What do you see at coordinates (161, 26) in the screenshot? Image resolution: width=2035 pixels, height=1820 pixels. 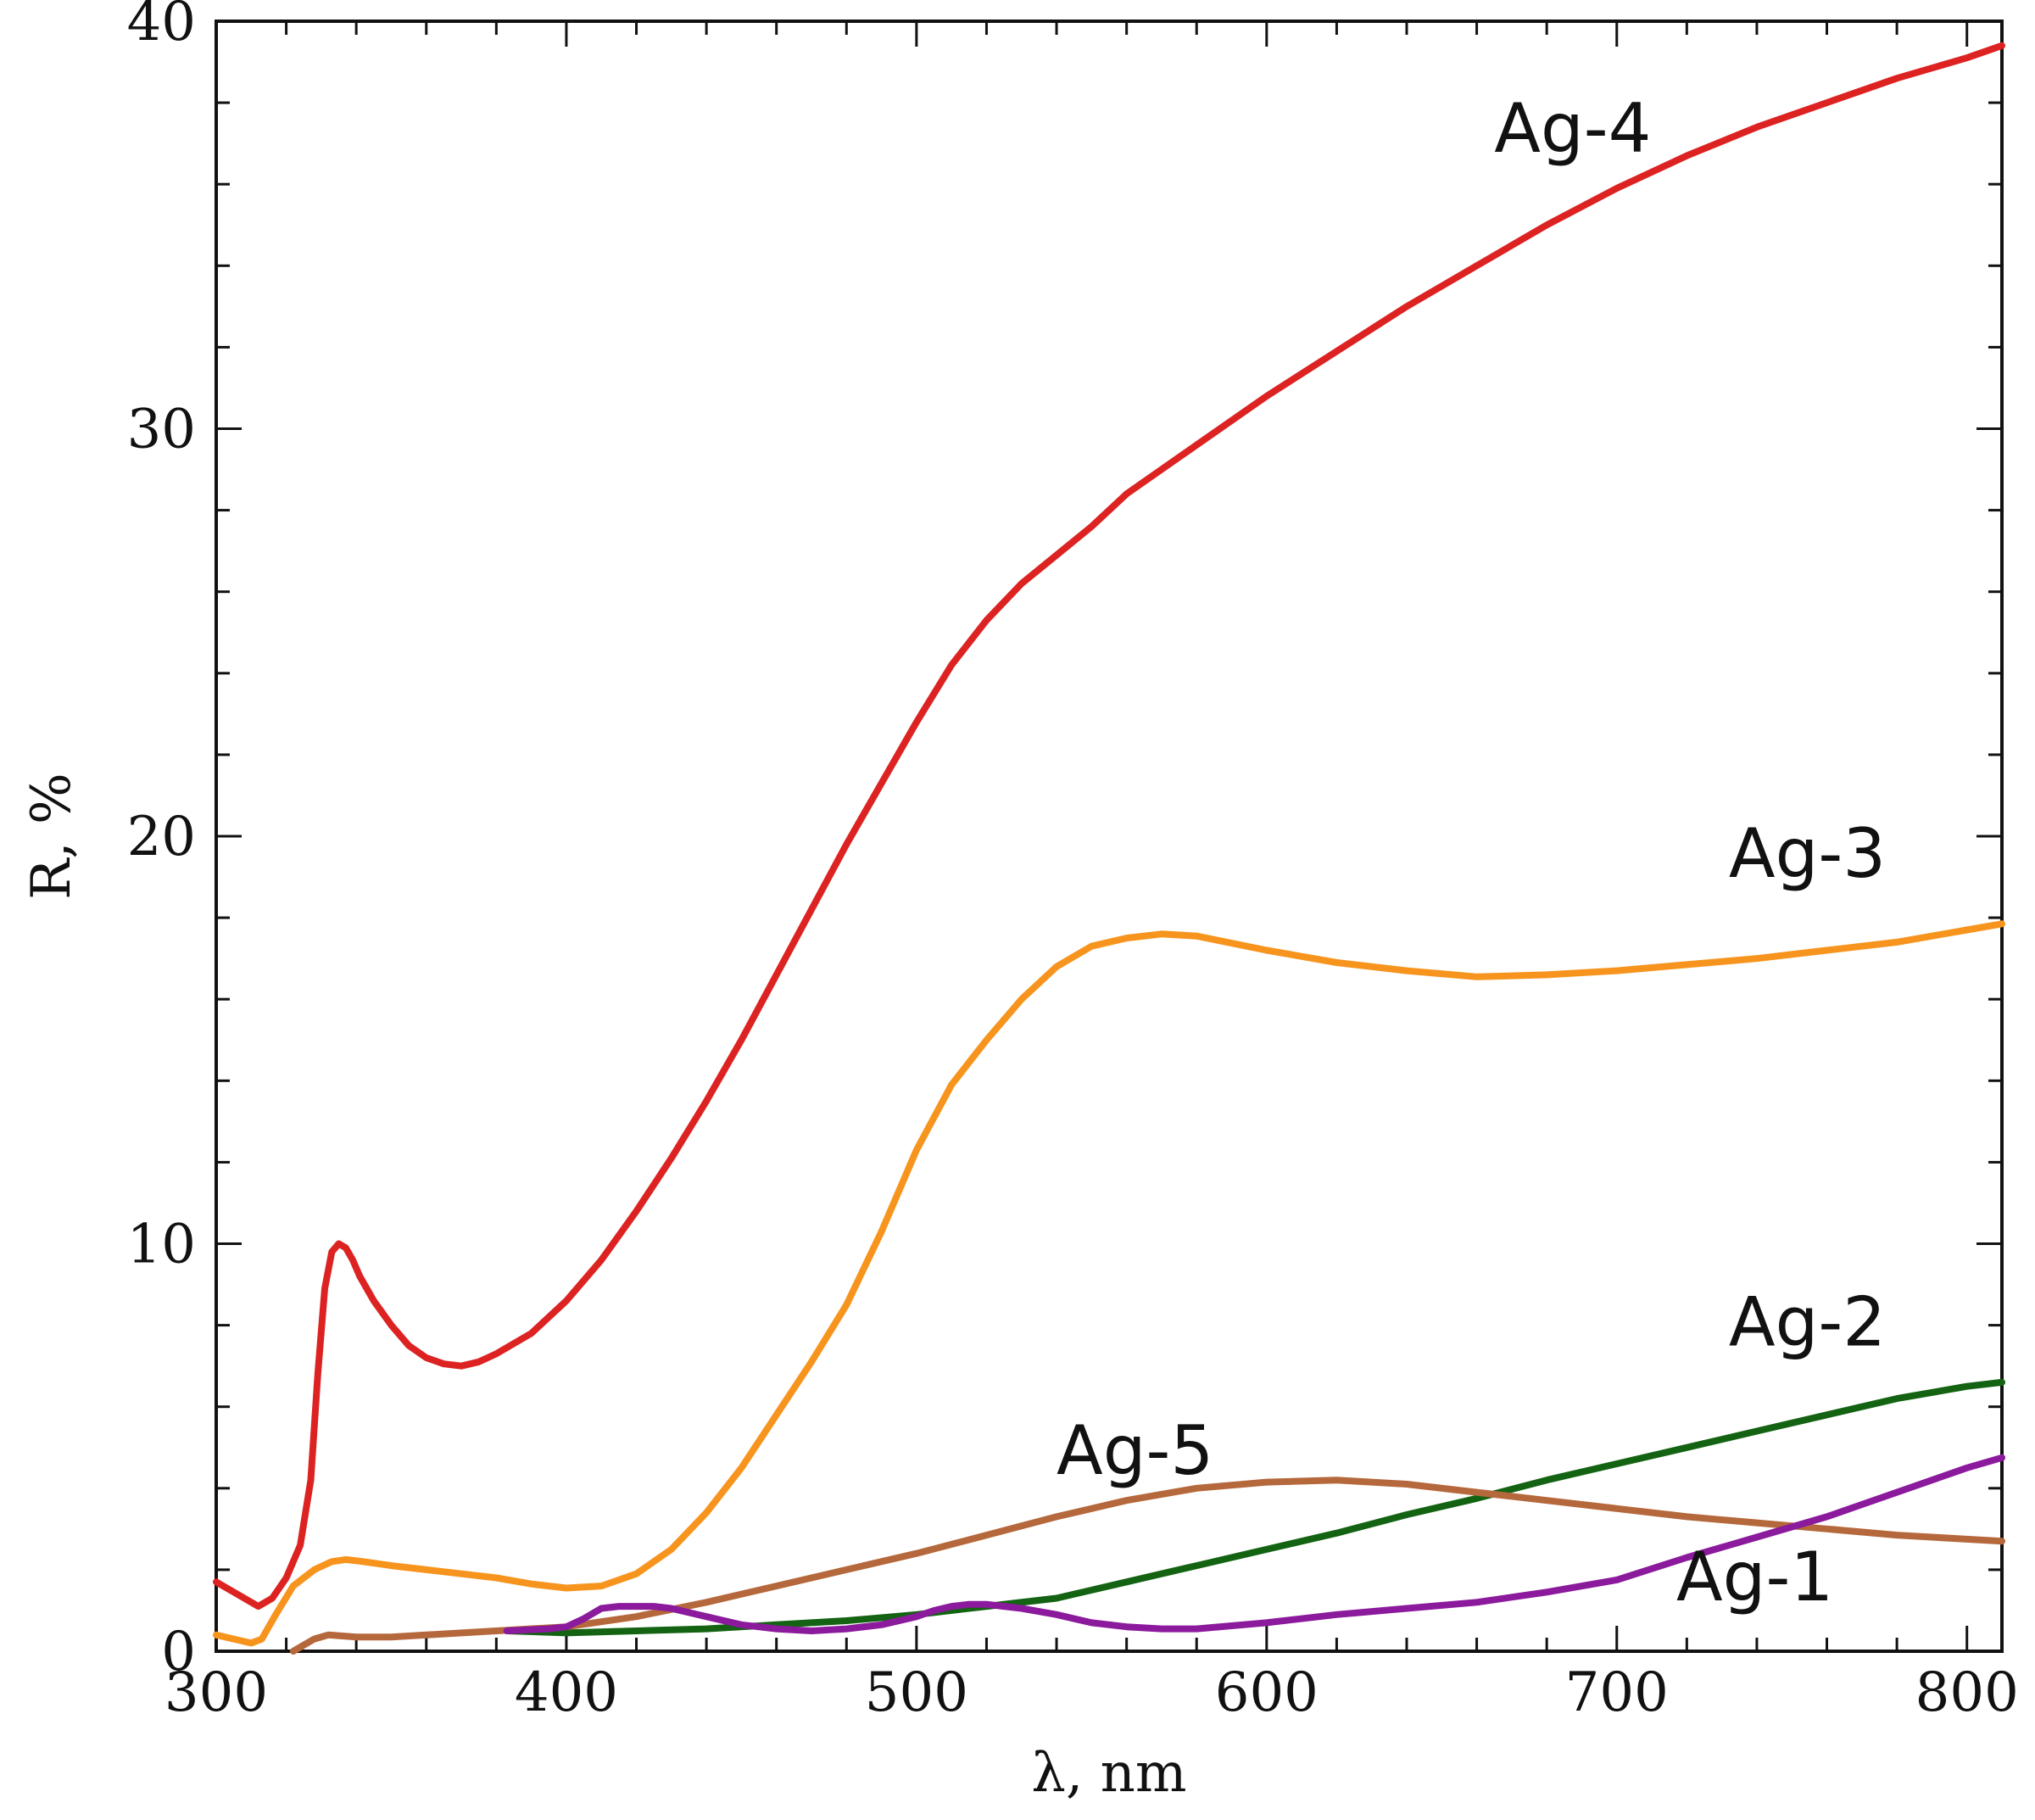 I see `y-tick-label: 40` at bounding box center [161, 26].